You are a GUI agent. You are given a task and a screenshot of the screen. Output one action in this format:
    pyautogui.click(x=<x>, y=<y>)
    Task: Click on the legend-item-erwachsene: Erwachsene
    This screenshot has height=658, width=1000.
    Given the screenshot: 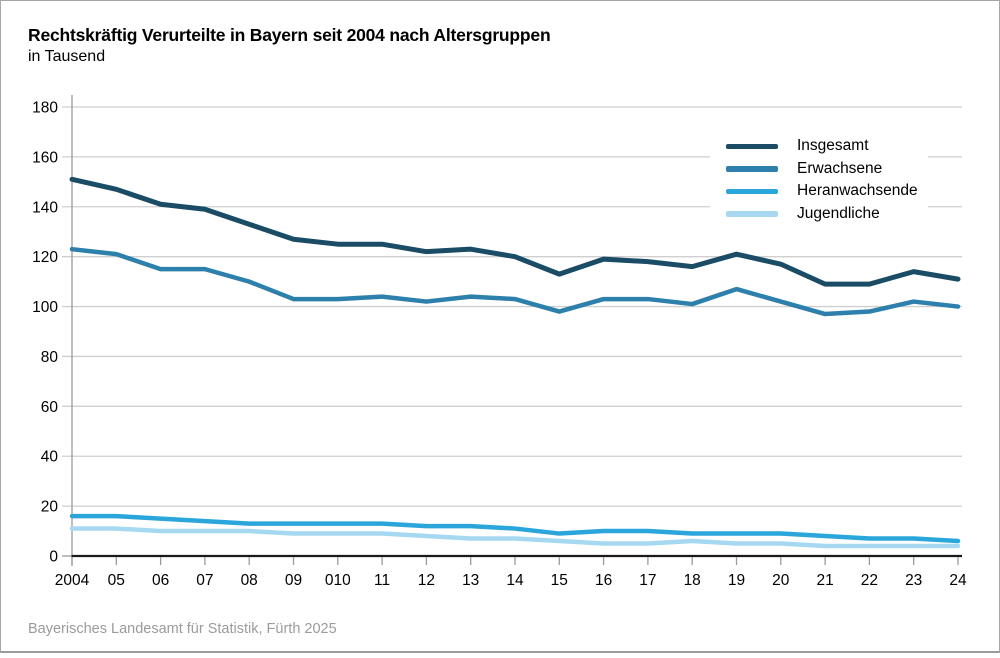 What is the action you would take?
    pyautogui.click(x=822, y=169)
    